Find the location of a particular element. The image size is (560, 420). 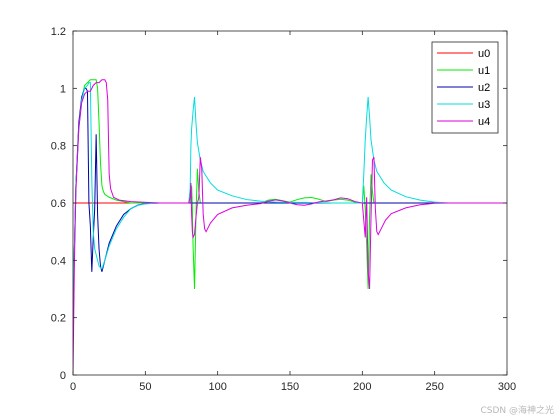

legend-label-u4: u4 is located at coordinates (484, 122).